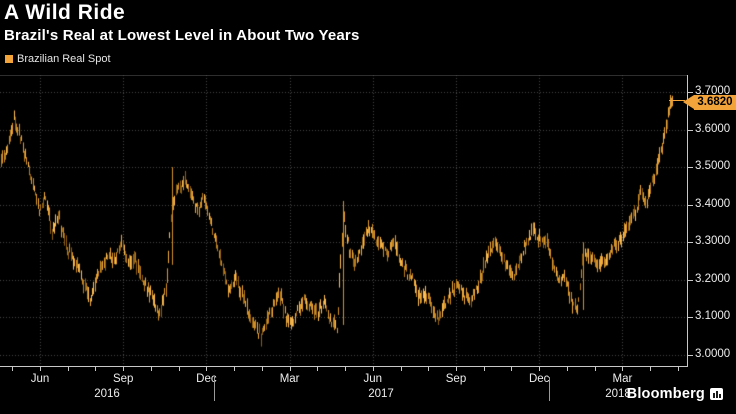 This screenshot has width=736, height=414. Describe the element at coordinates (64, 59) in the screenshot. I see `legend-label: Brazilian Real Spot` at that location.